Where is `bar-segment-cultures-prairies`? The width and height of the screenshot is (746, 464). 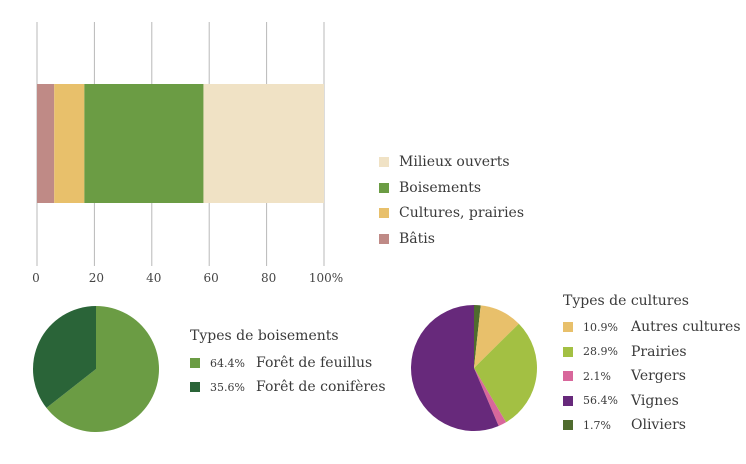
bar-segment-cultures-prairies is located at coordinates (69, 143).